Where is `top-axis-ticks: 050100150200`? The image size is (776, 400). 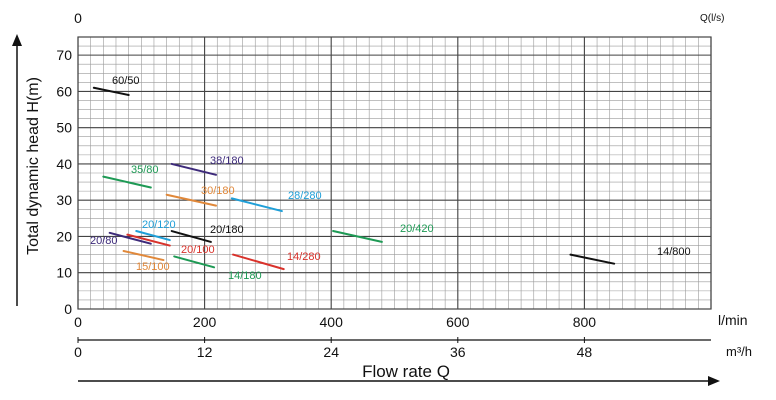
top-axis-ticks: 050100150200 is located at coordinates (78, 18).